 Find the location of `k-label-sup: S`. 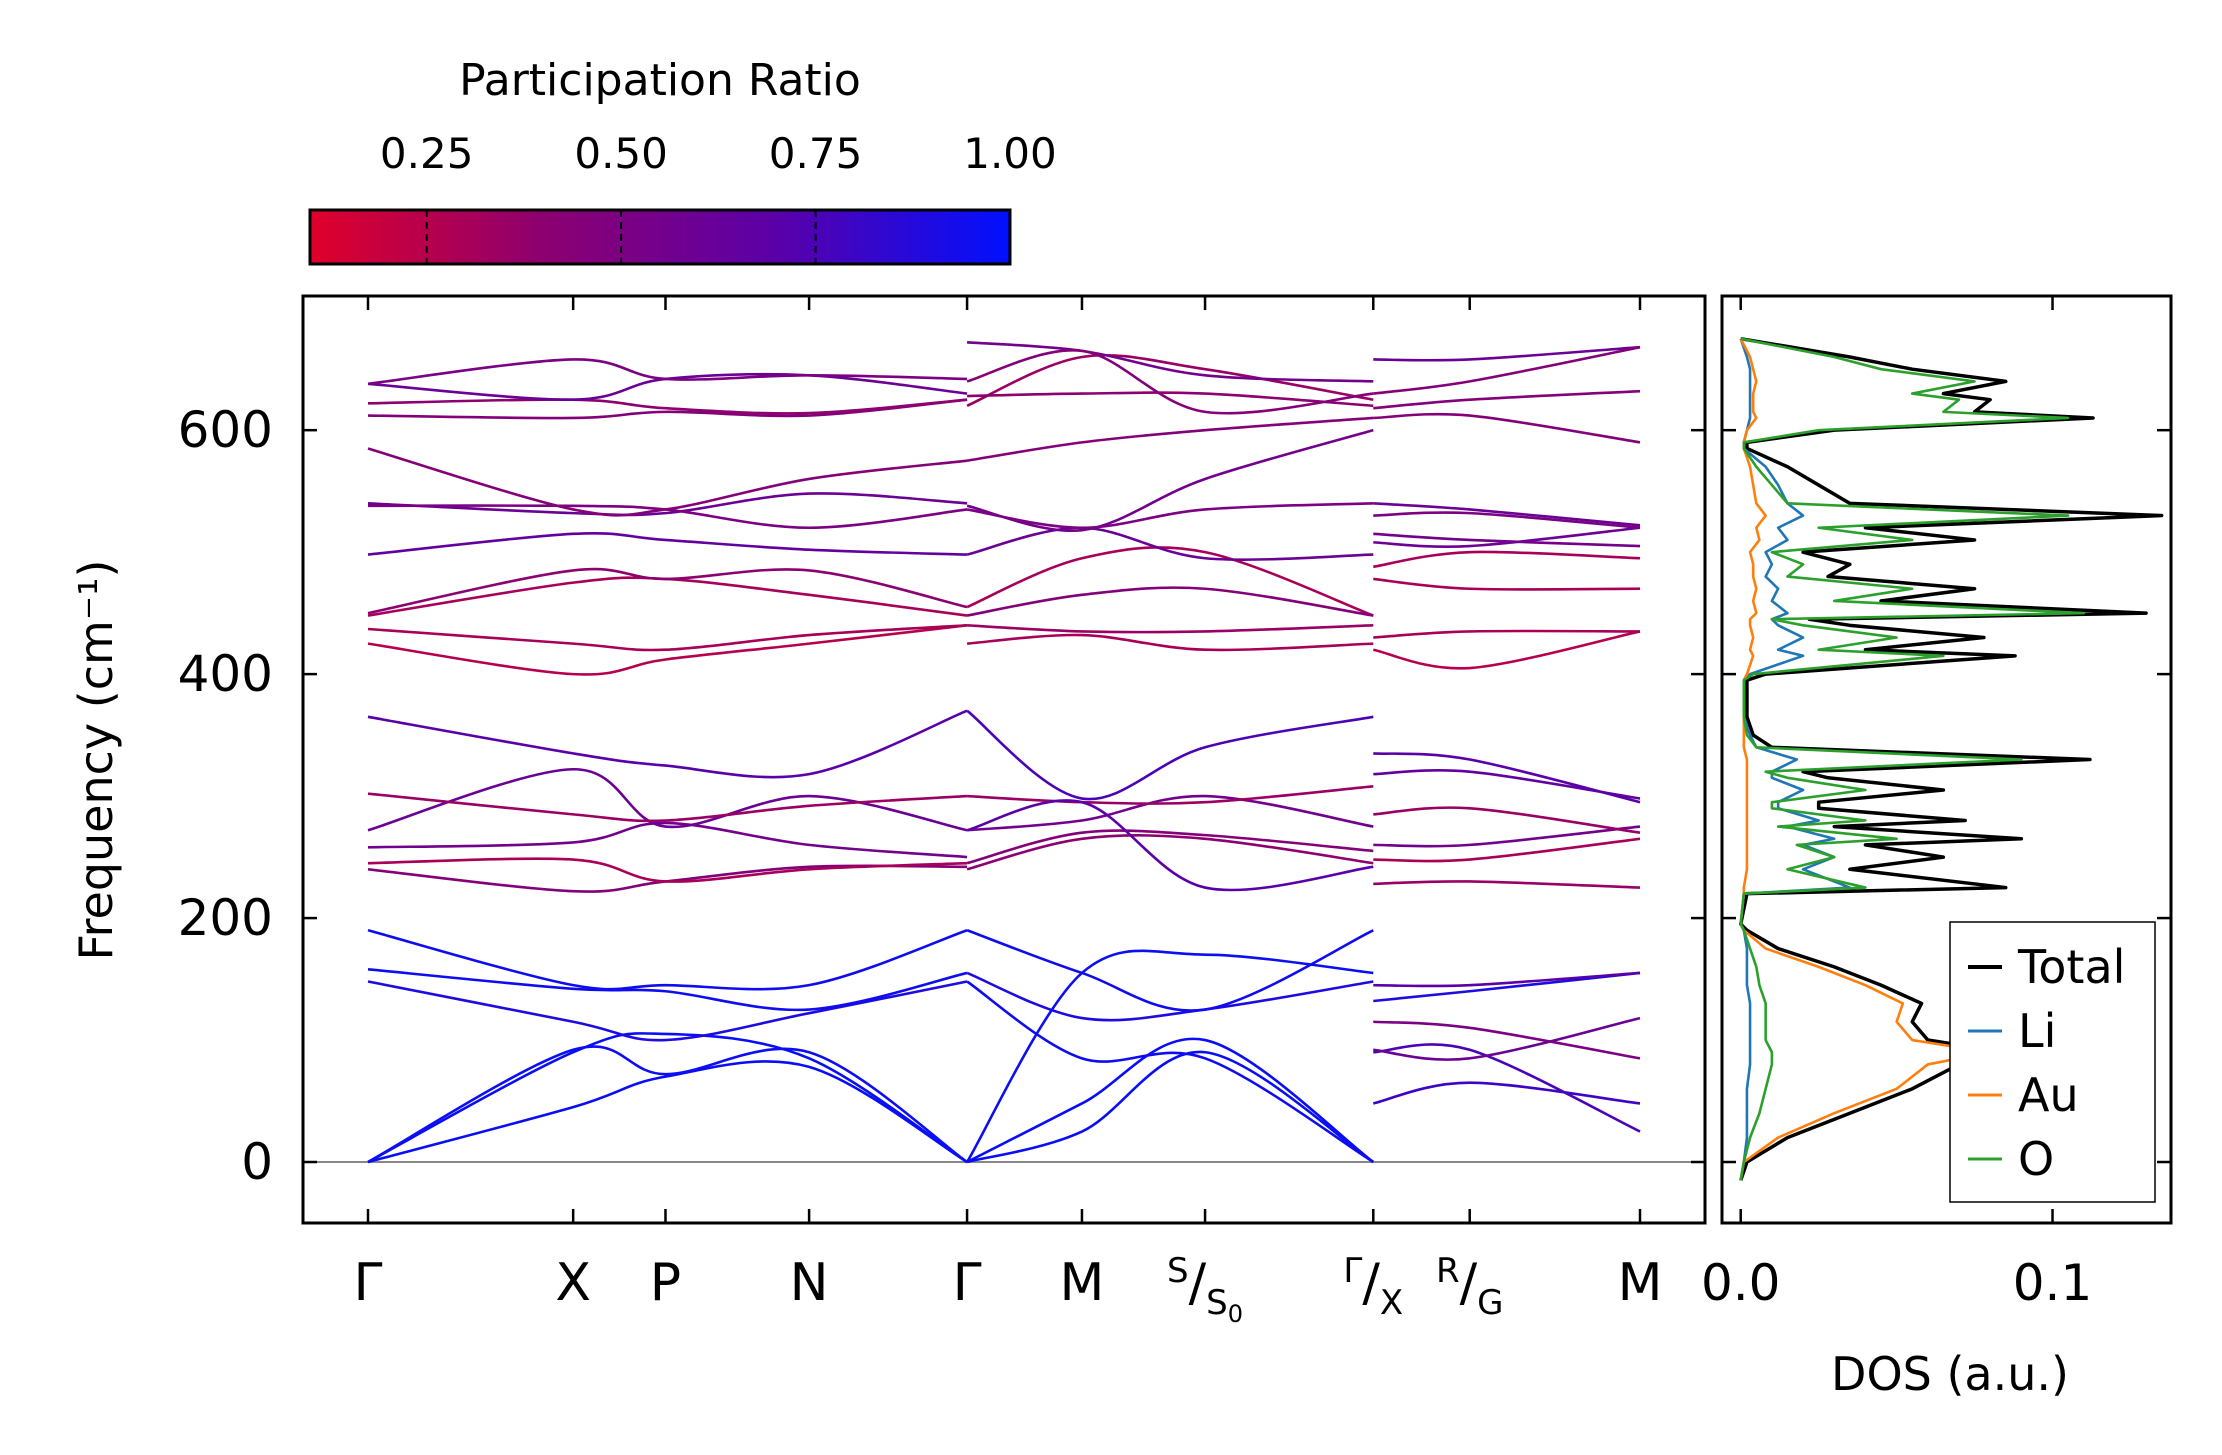

k-label-sup: S is located at coordinates (1178, 1271).